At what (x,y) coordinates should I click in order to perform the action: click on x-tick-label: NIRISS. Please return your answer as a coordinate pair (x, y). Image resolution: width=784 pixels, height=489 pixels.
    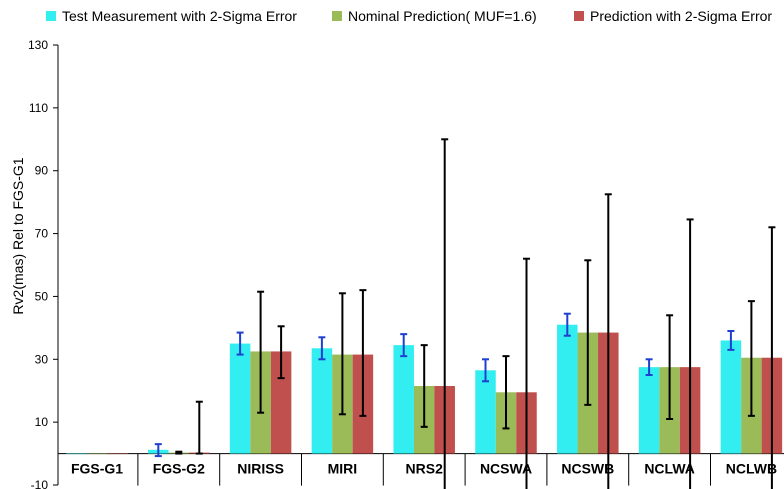
    Looking at the image, I should click on (260, 469).